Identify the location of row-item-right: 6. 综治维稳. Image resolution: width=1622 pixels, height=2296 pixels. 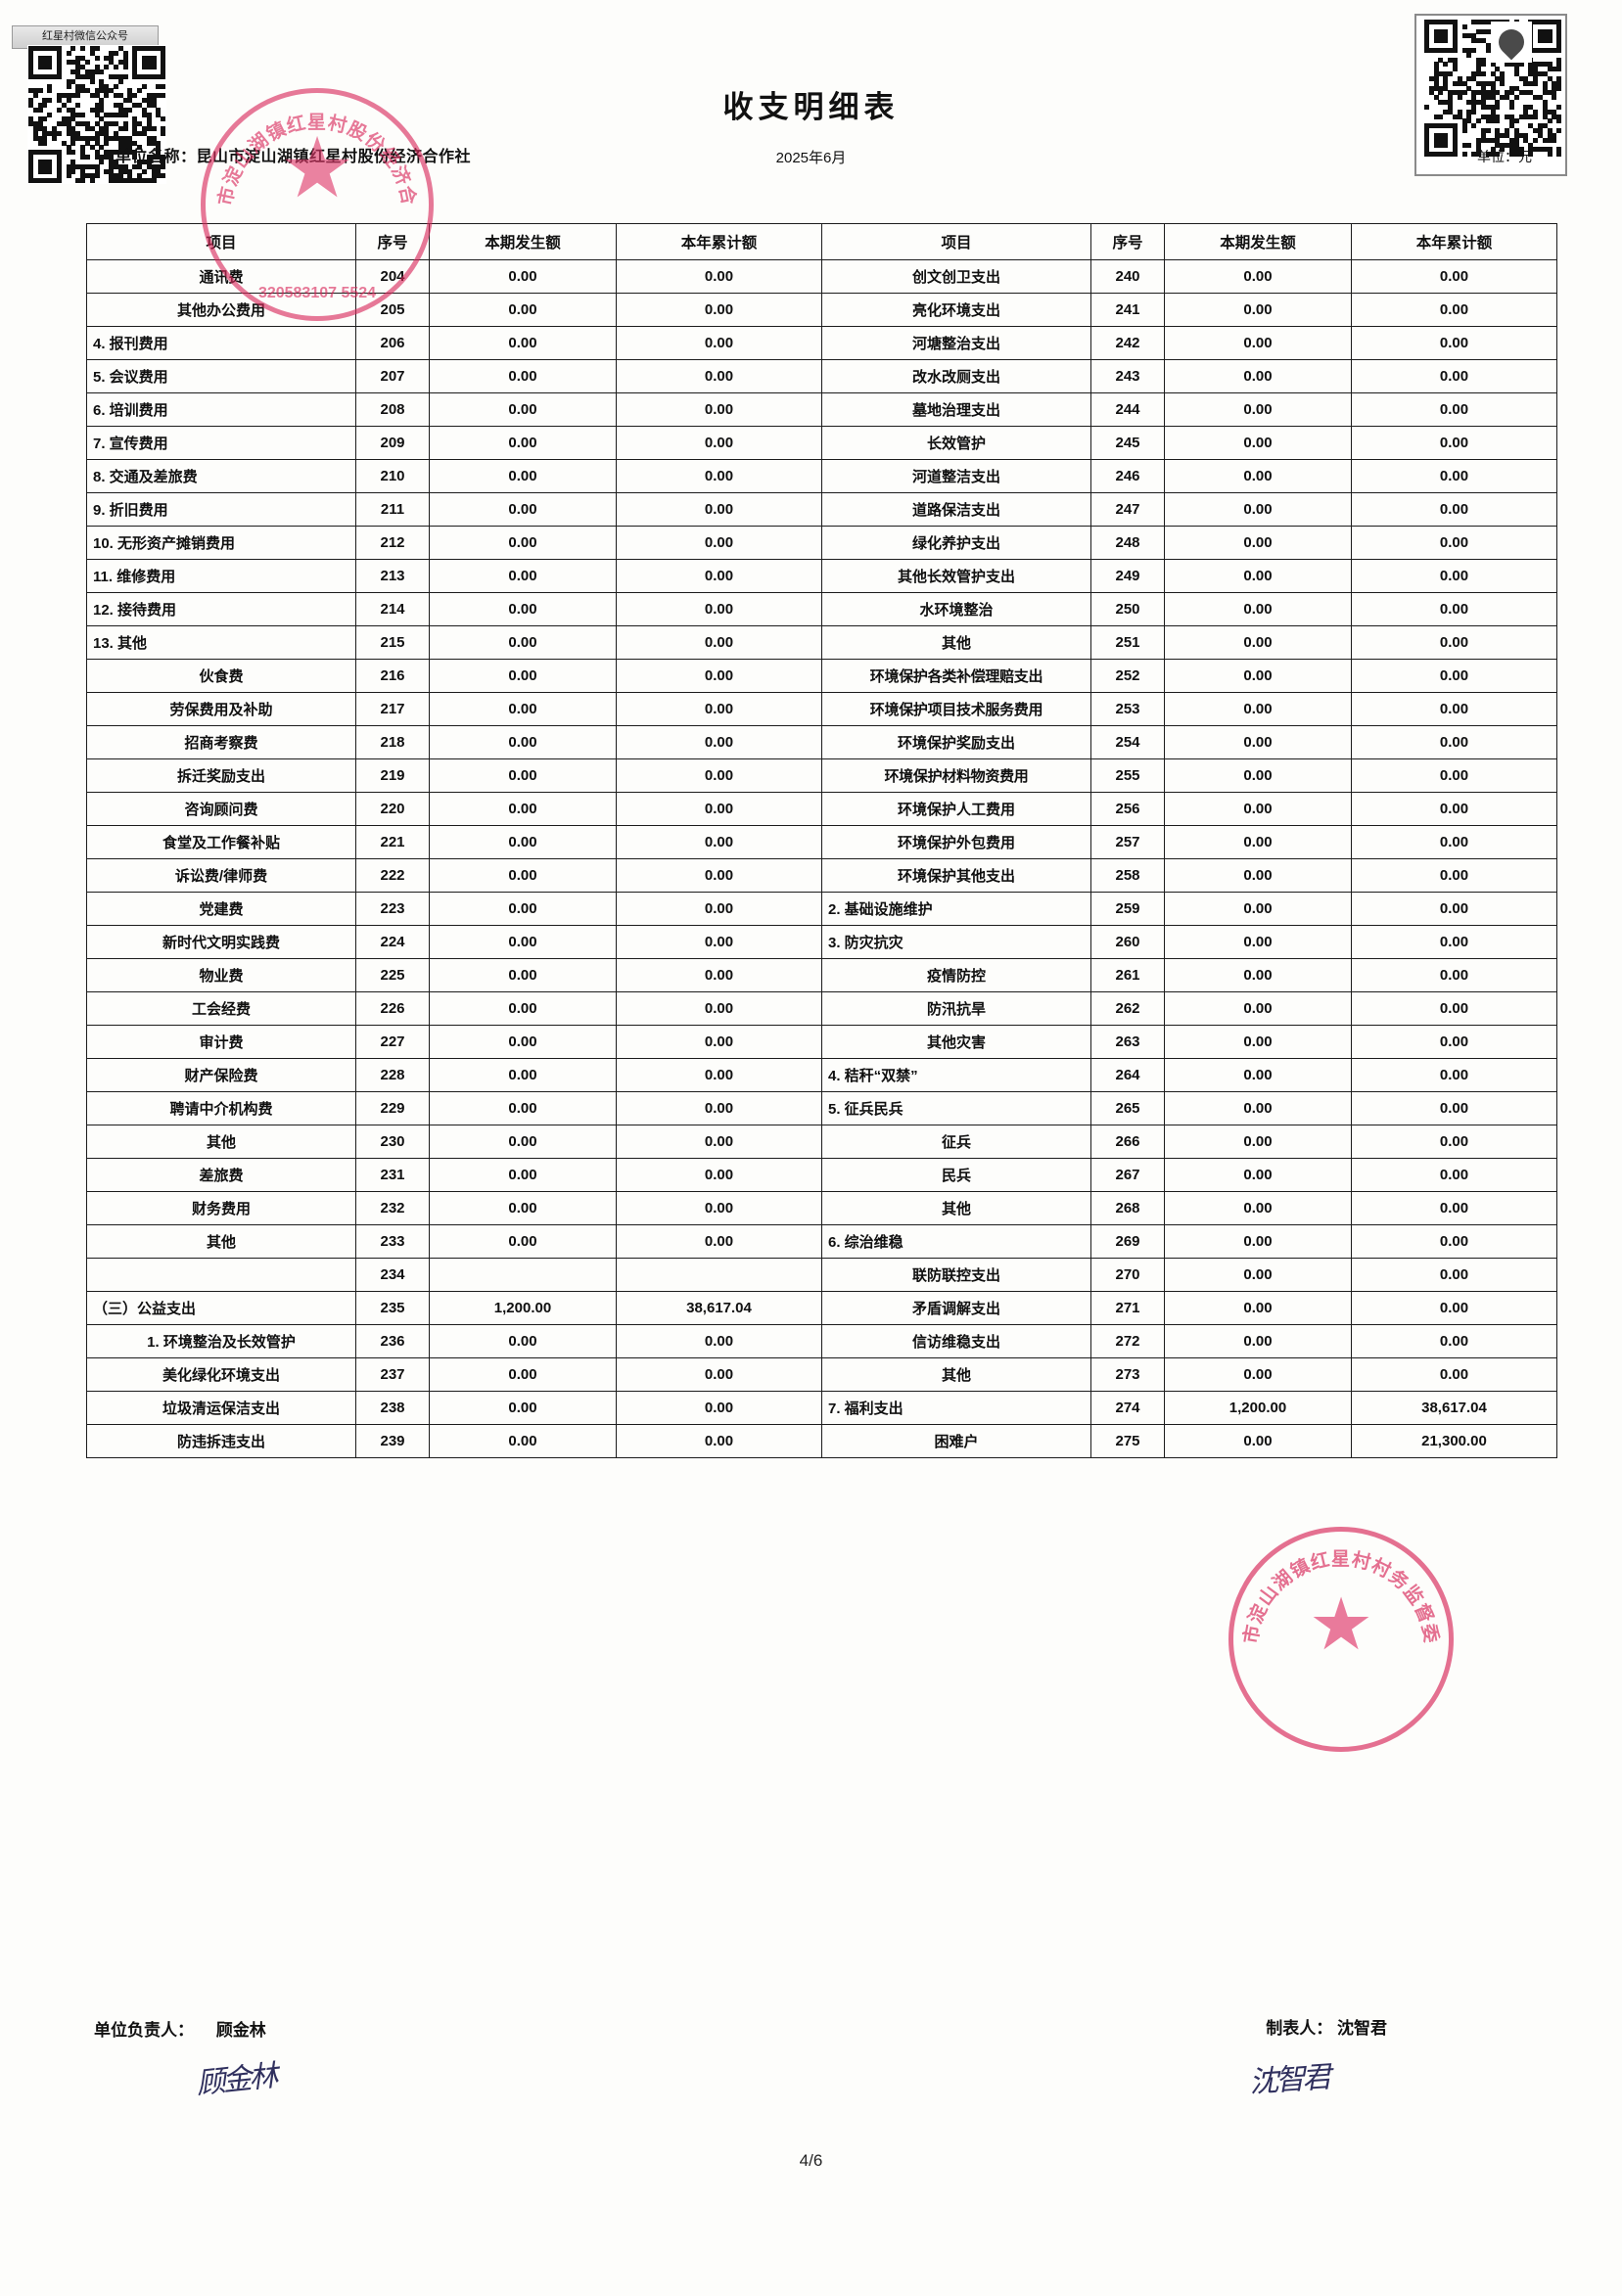
(956, 1241).